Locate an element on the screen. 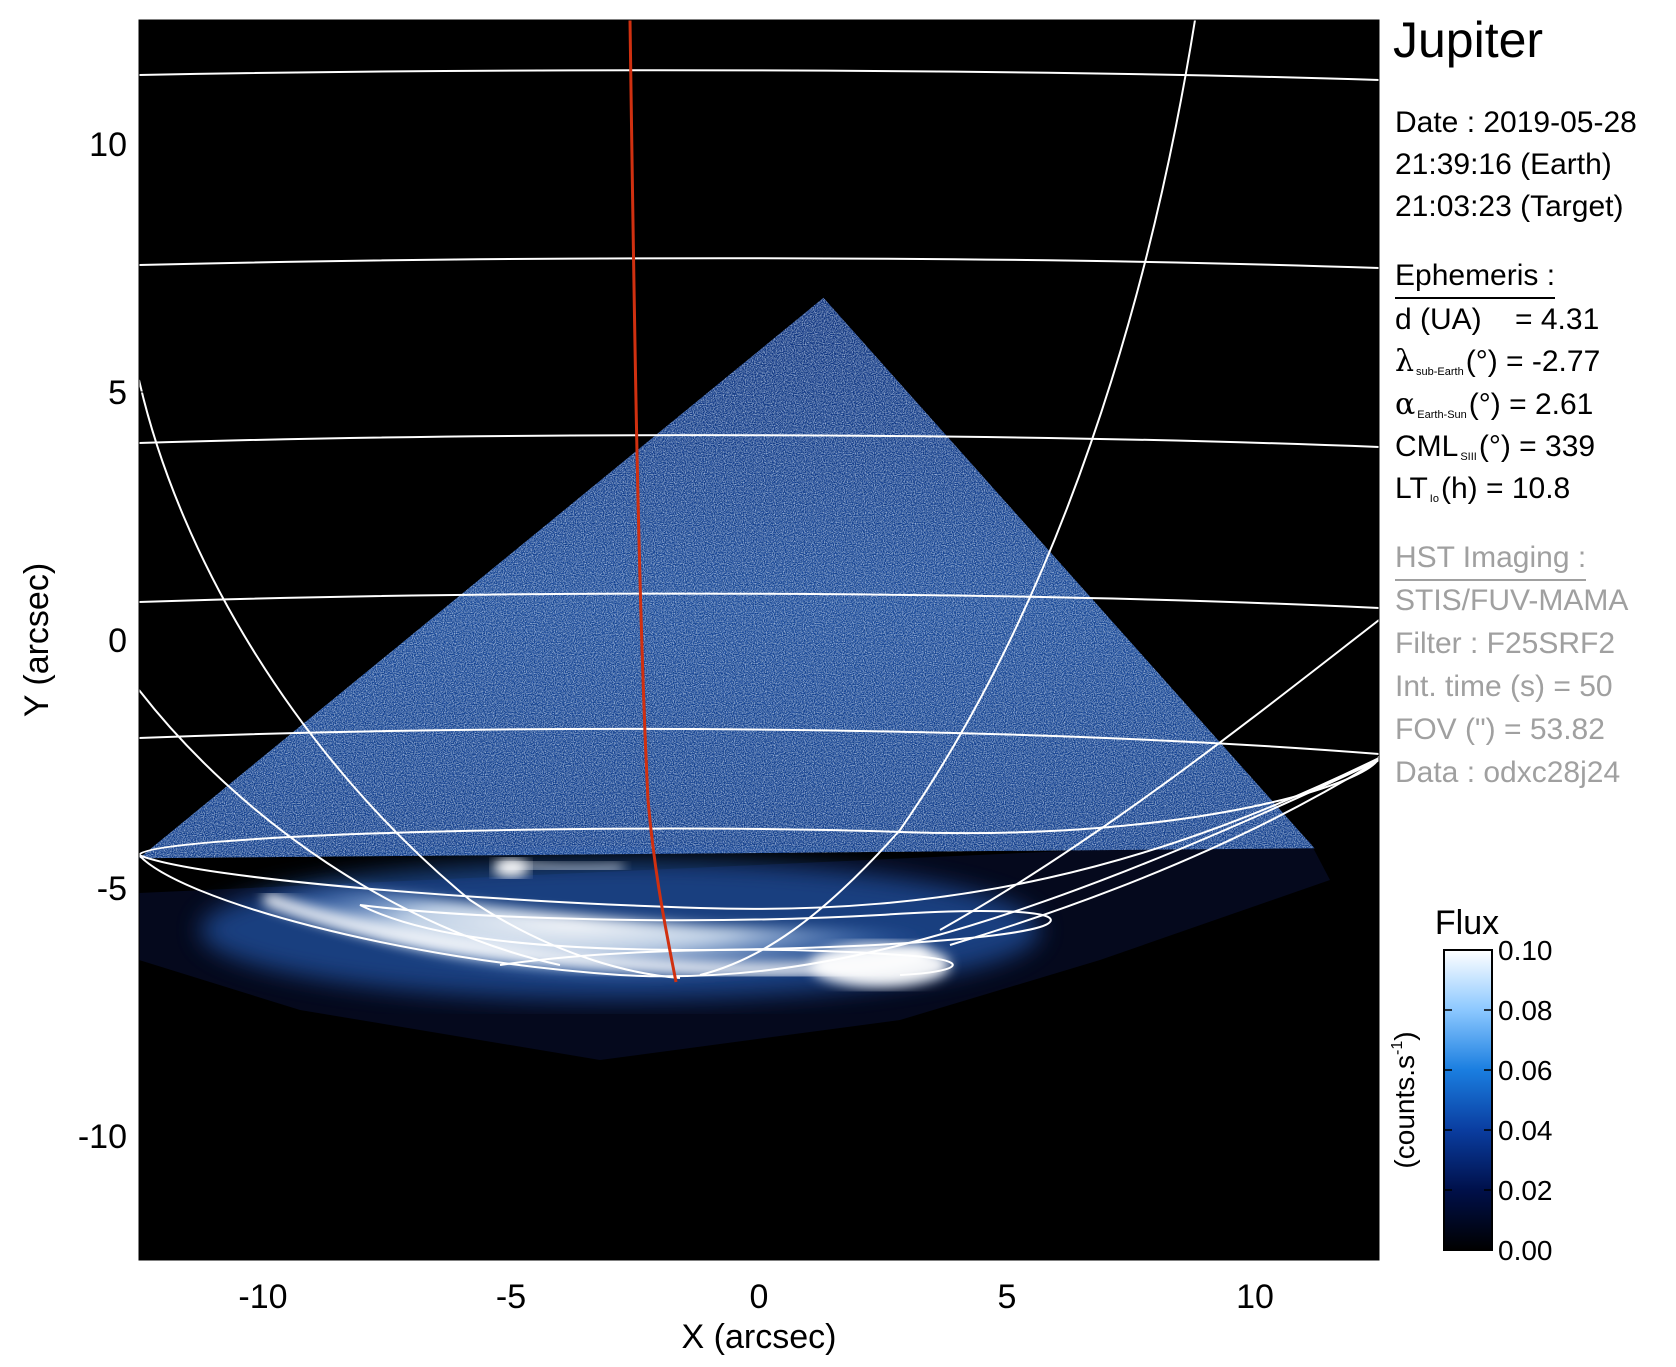 The width and height of the screenshot is (1676, 1367). y-tick-label: -5 is located at coordinates (112, 889).